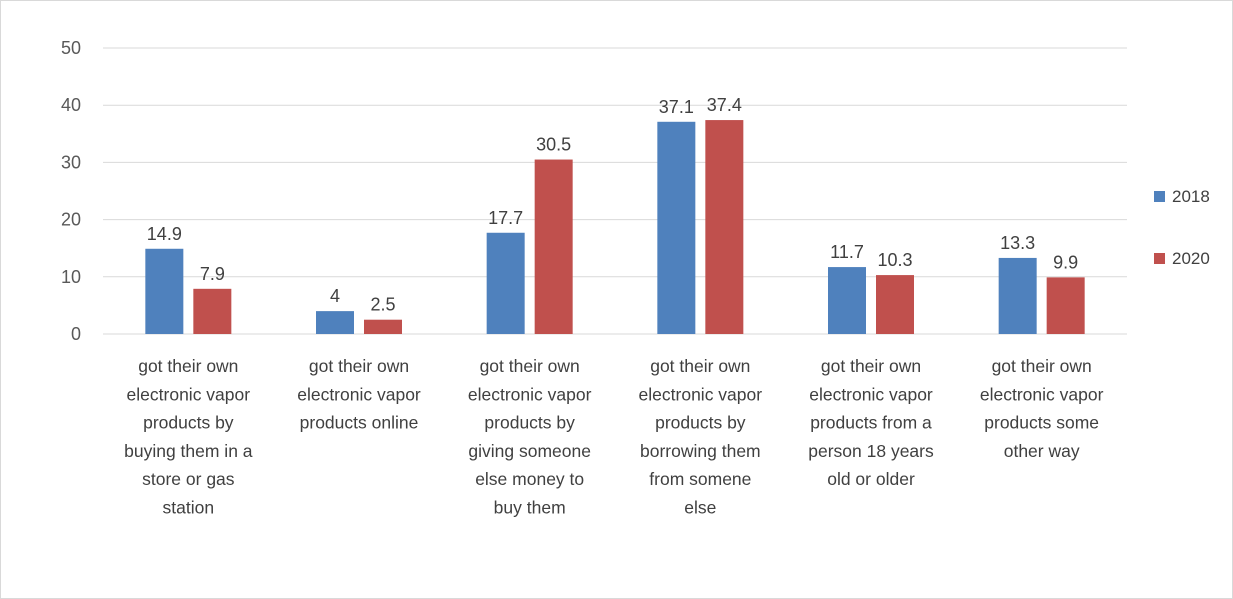 The height and width of the screenshot is (599, 1233). I want to click on category-label-line: else money to, so click(529, 479).